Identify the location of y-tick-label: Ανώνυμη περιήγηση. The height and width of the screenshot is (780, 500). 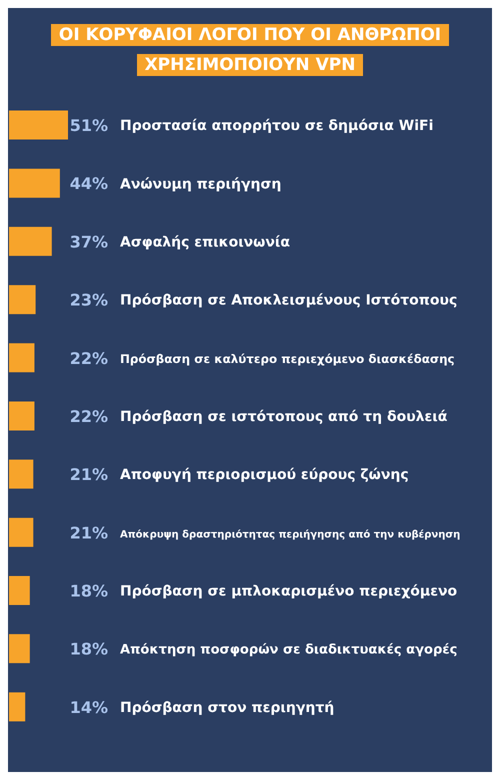
(201, 184).